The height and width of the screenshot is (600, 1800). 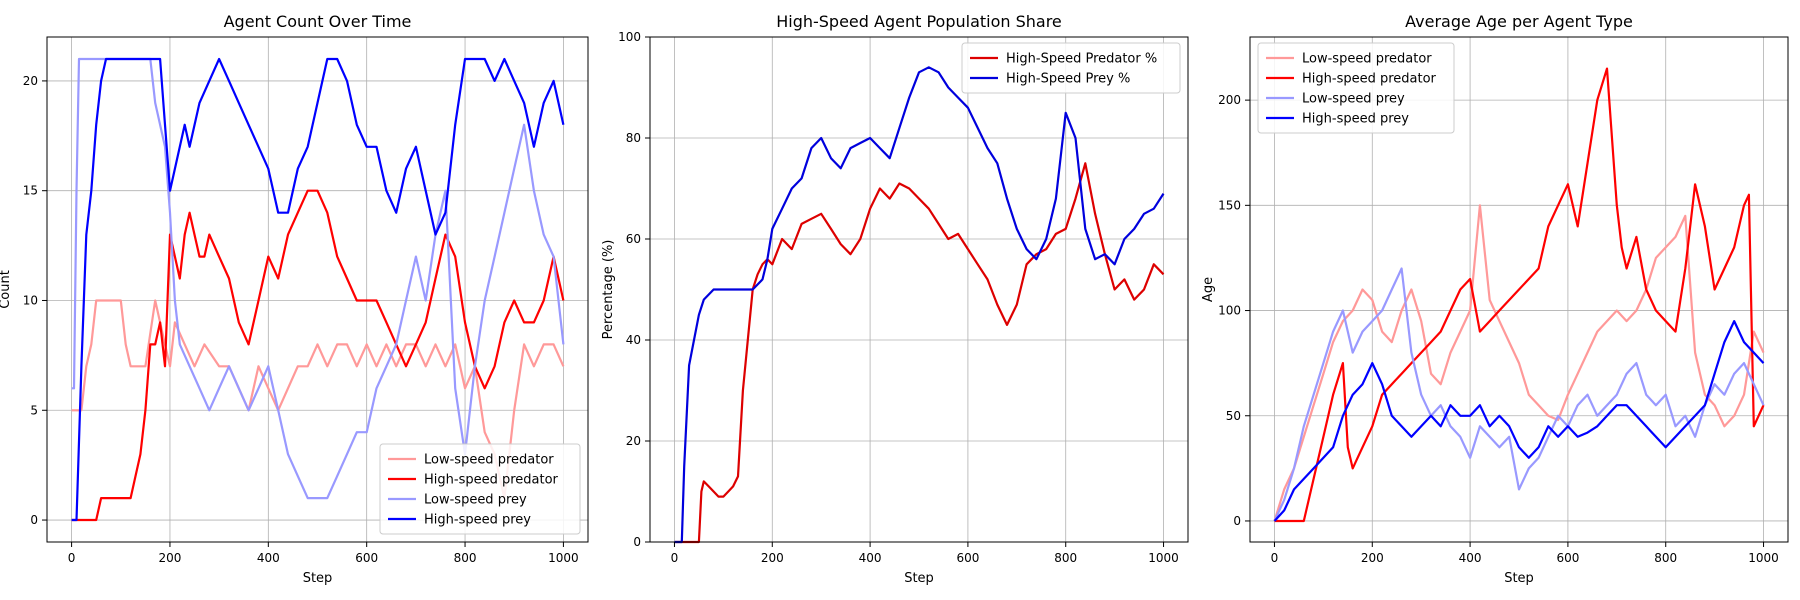 What do you see at coordinates (6, 289) in the screenshot?
I see `y-axis-label: Count` at bounding box center [6, 289].